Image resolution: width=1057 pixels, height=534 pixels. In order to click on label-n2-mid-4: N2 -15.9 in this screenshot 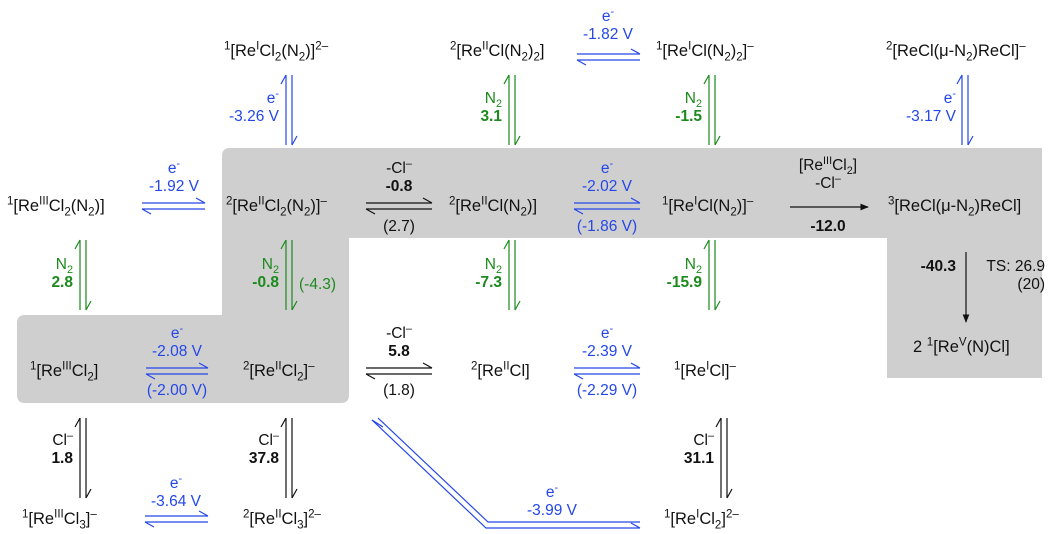, I will do `click(684, 273)`.